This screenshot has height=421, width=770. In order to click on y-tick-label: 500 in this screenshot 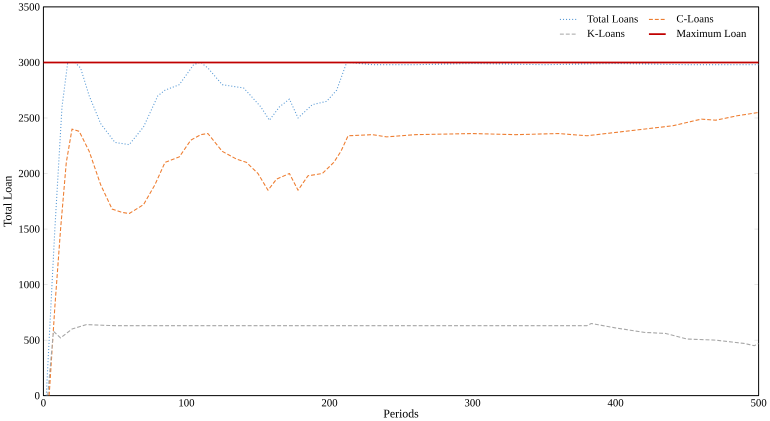, I will do `click(32, 340)`.